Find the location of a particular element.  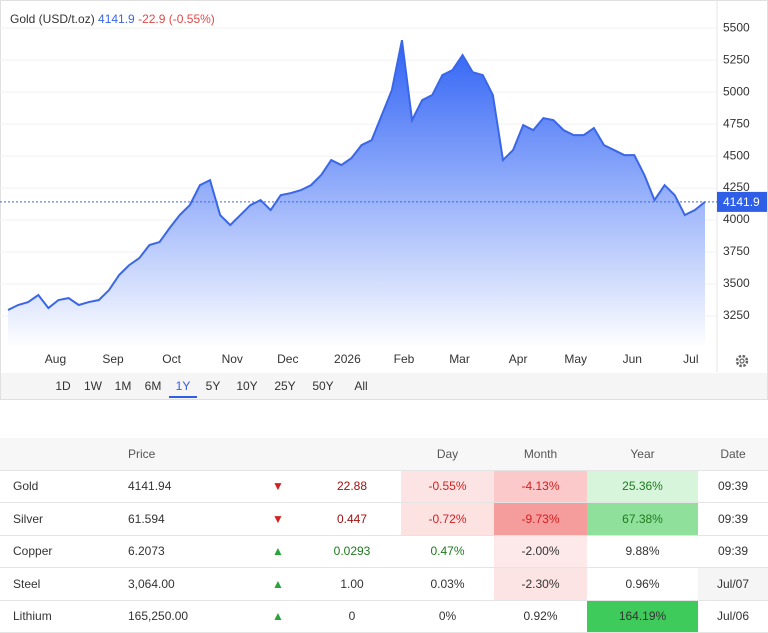

change-cell: 0 is located at coordinates (352, 616).